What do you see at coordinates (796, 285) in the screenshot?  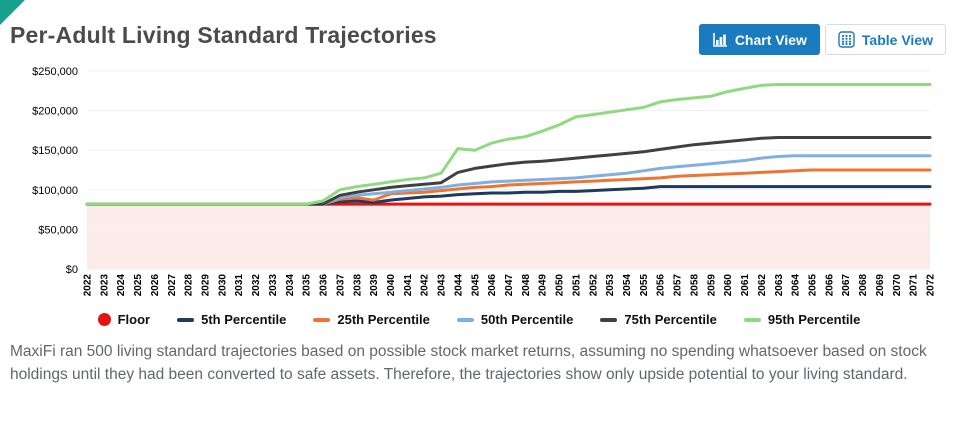 I see `x-tick-label: 2064` at bounding box center [796, 285].